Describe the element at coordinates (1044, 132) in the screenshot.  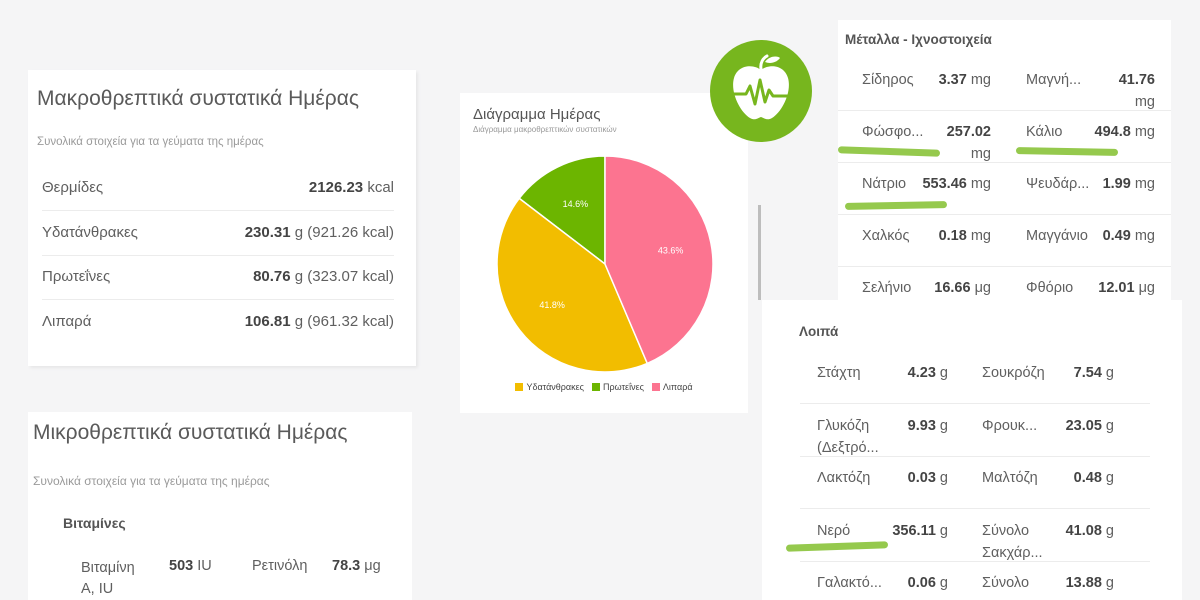
I see `nutrient-label: Κάλιο` at that location.